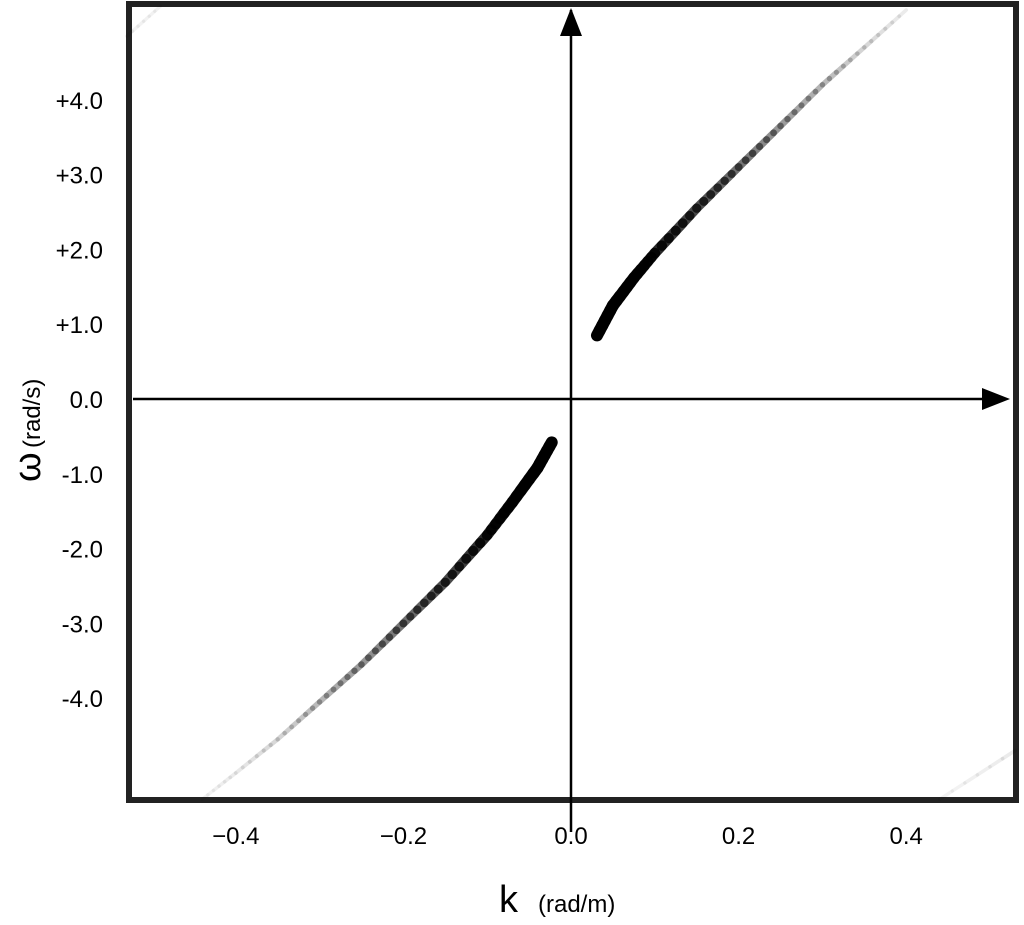  Describe the element at coordinates (32, 413) in the screenshot. I see `y-axis-unit: (rad/s)` at that location.